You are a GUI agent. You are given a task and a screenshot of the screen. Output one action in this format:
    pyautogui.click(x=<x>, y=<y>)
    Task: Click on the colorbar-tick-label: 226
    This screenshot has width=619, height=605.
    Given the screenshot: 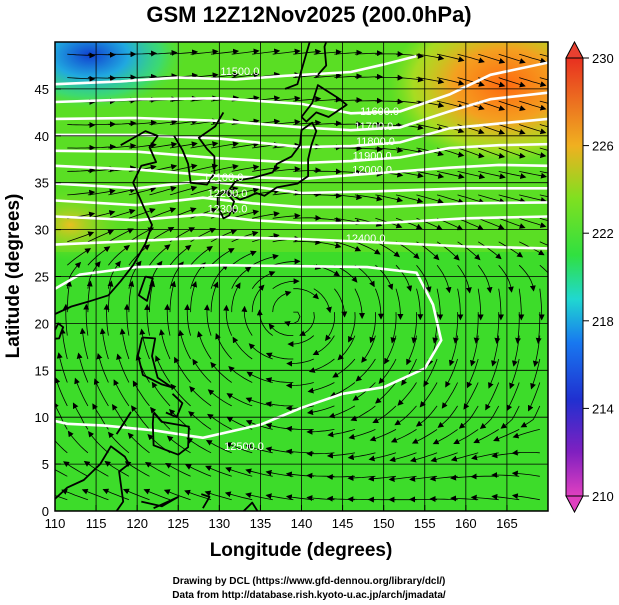 What is the action you would take?
    pyautogui.click(x=603, y=146)
    